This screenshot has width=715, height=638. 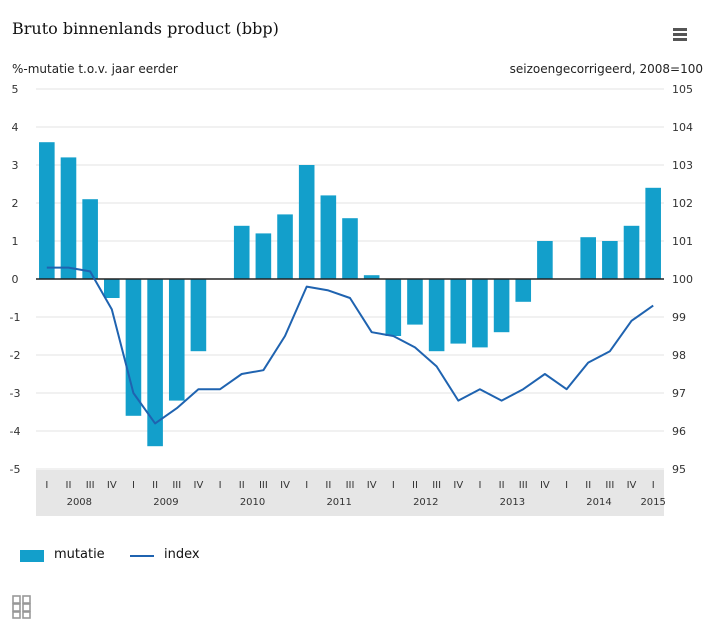 What do you see at coordinates (15, 279) in the screenshot?
I see `y-left-tick-label: 0` at bounding box center [15, 279].